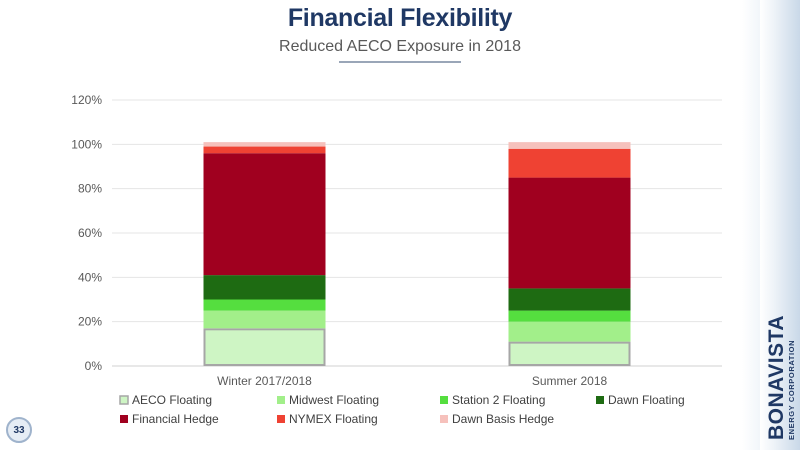 The image size is (800, 450). I want to click on page-number: 33, so click(19, 430).